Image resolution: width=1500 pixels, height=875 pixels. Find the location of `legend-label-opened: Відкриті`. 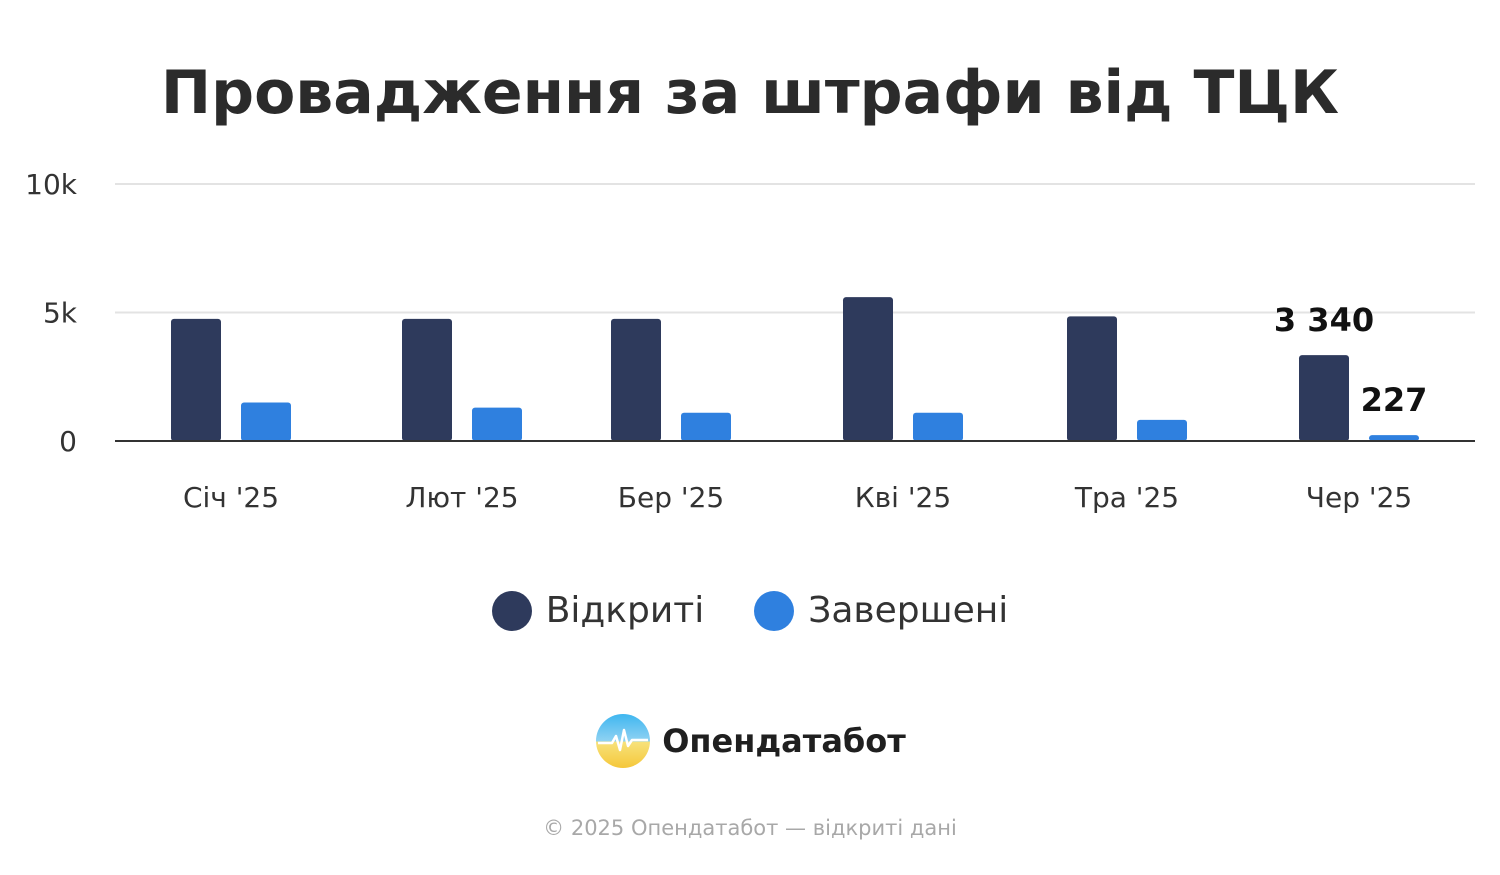

legend-label-opened: Відкриті is located at coordinates (625, 610).